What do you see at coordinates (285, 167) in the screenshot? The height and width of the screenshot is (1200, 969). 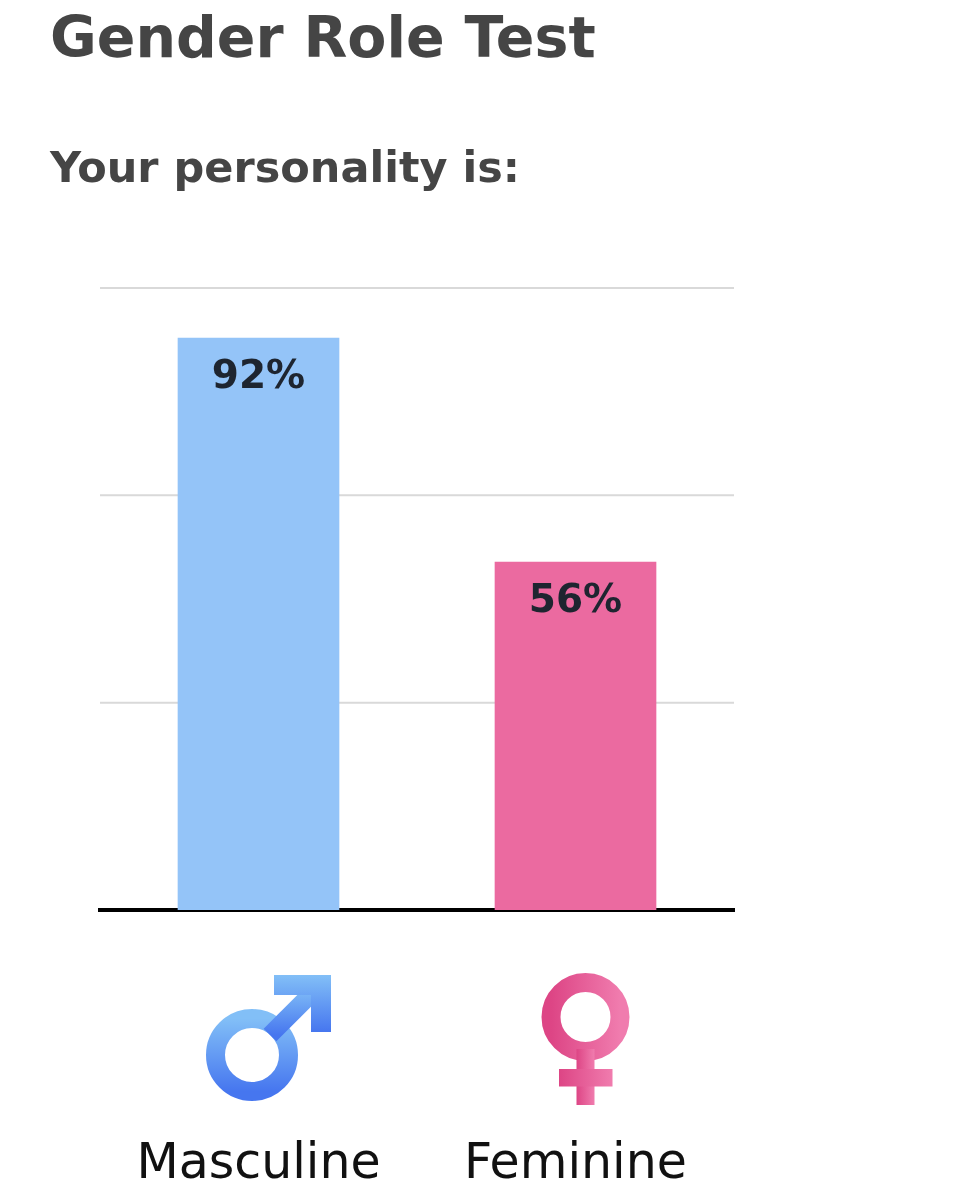 I see `chart-subtitle: Your personality is:` at bounding box center [285, 167].